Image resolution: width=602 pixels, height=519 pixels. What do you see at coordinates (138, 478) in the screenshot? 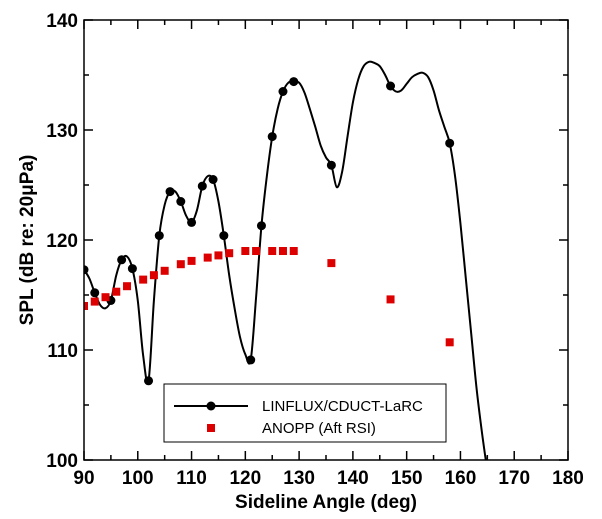
I see `x-tick-label: 100` at bounding box center [138, 478].